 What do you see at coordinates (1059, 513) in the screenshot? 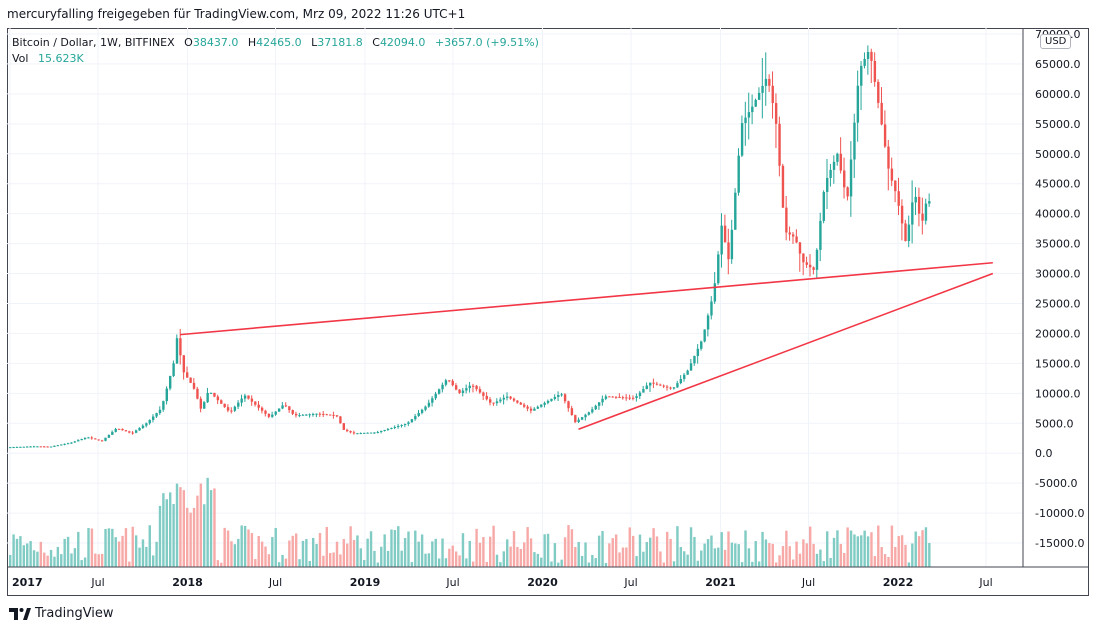
I see `y-tick-label: -10000.0` at bounding box center [1059, 513].